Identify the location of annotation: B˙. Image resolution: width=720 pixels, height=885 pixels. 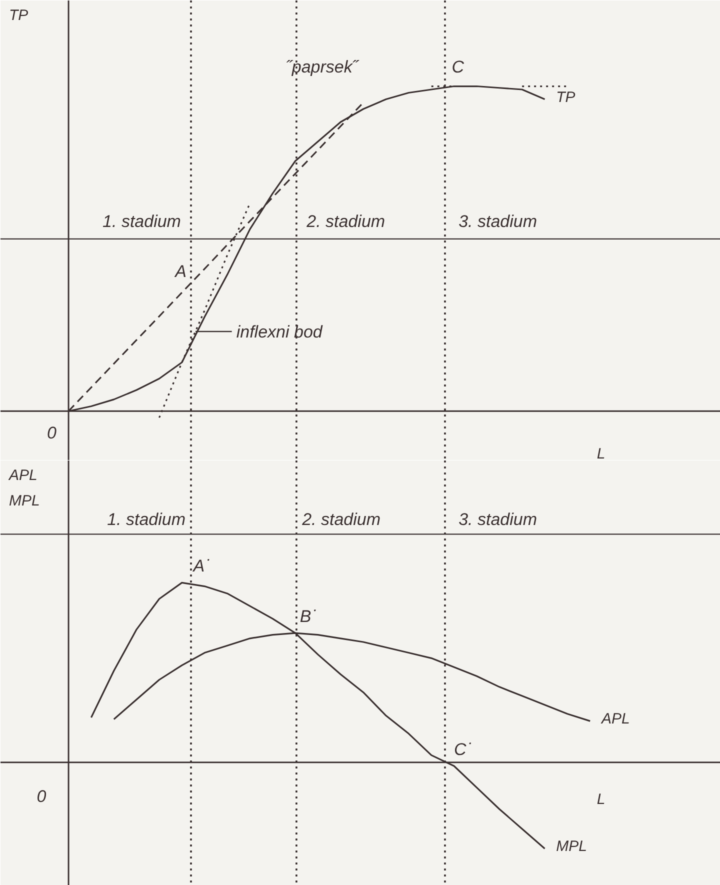
(308, 616).